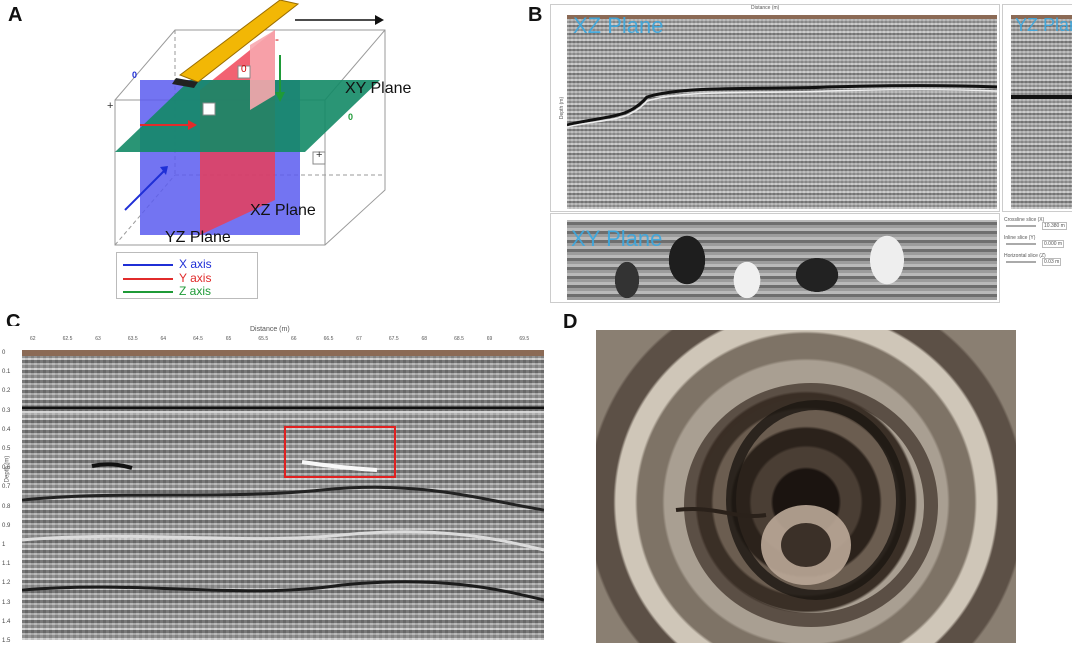 The image size is (1072, 647). I want to click on marker-minus: -, so click(277, 39).